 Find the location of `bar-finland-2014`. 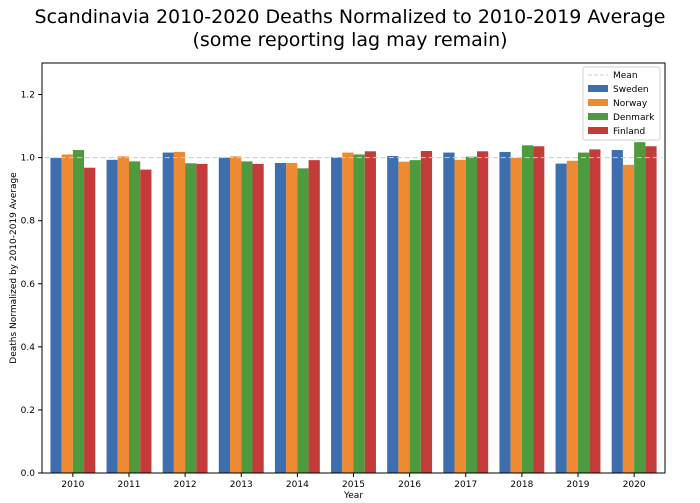

bar-finland-2014 is located at coordinates (314, 316).